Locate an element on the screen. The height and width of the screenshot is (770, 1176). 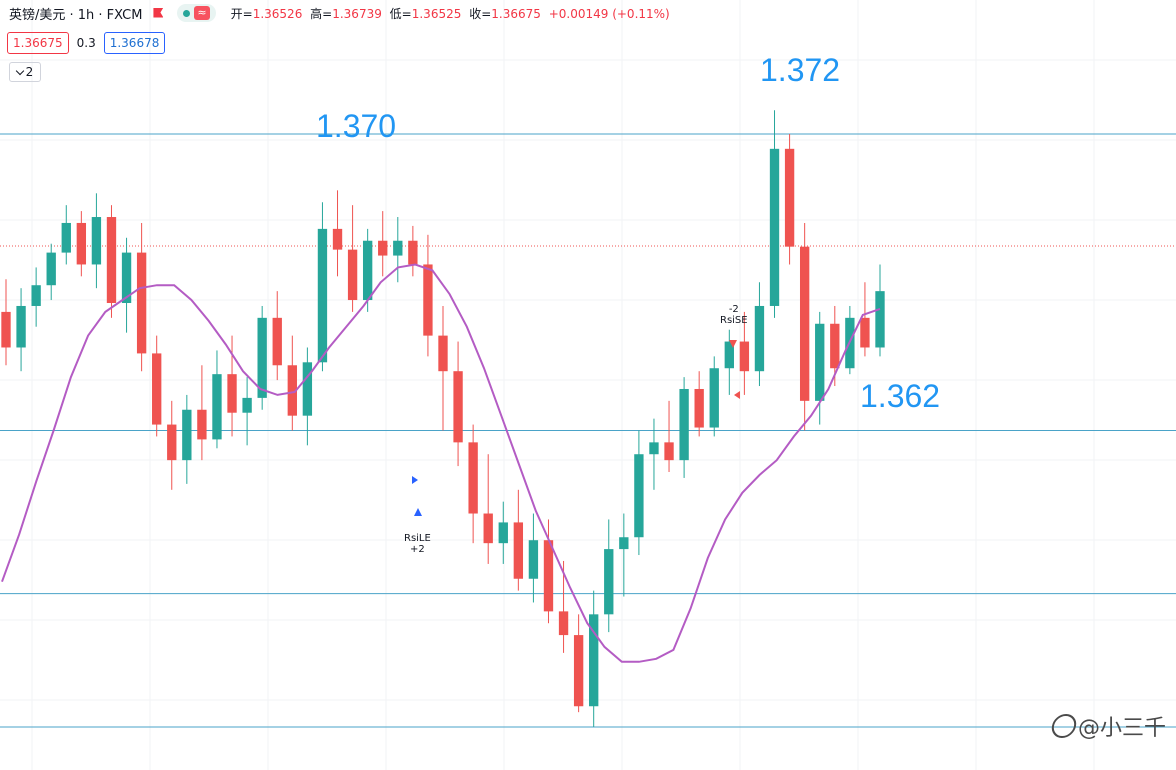
watermark-text: @小三千 is located at coordinates (1121, 728).